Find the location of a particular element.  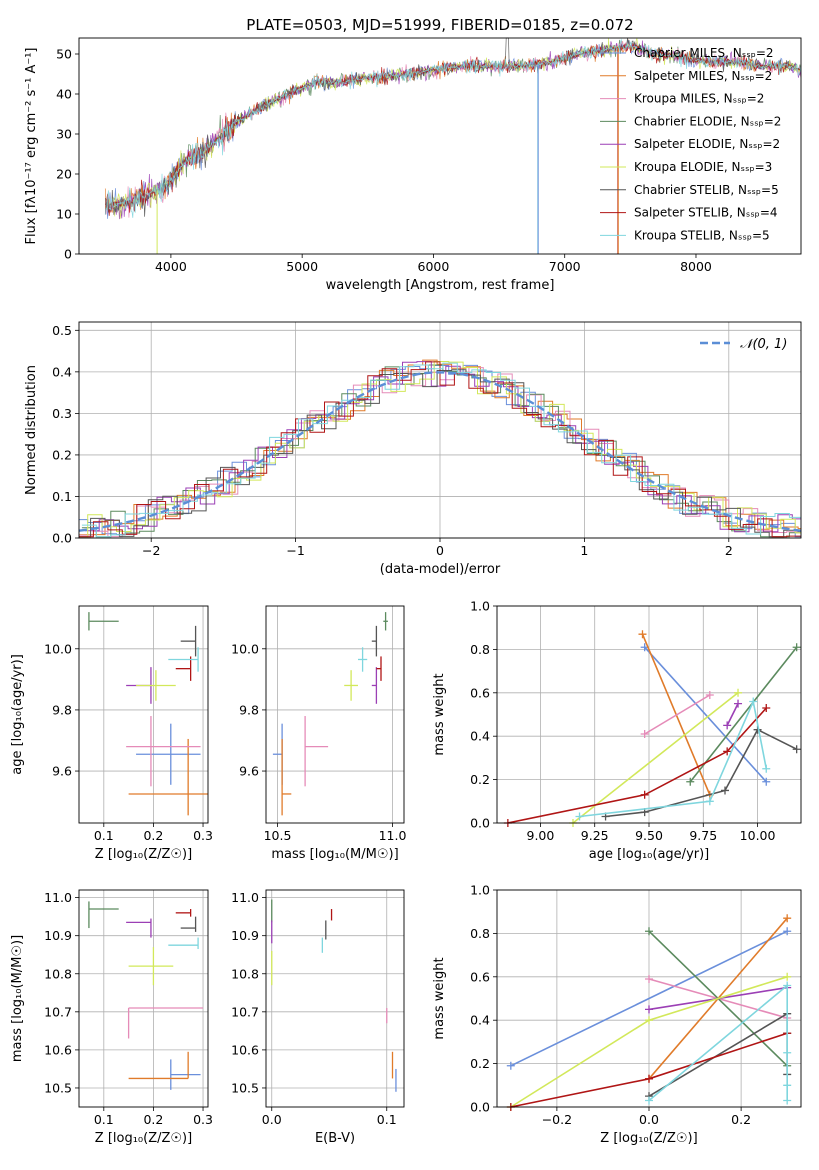

weight-vs-age-frame is located at coordinates (649, 714).